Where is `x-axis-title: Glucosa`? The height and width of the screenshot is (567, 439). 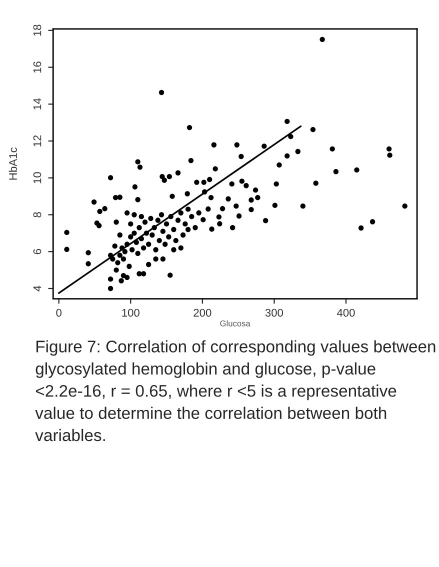 x-axis-title: Glucosa is located at coordinates (235, 323).